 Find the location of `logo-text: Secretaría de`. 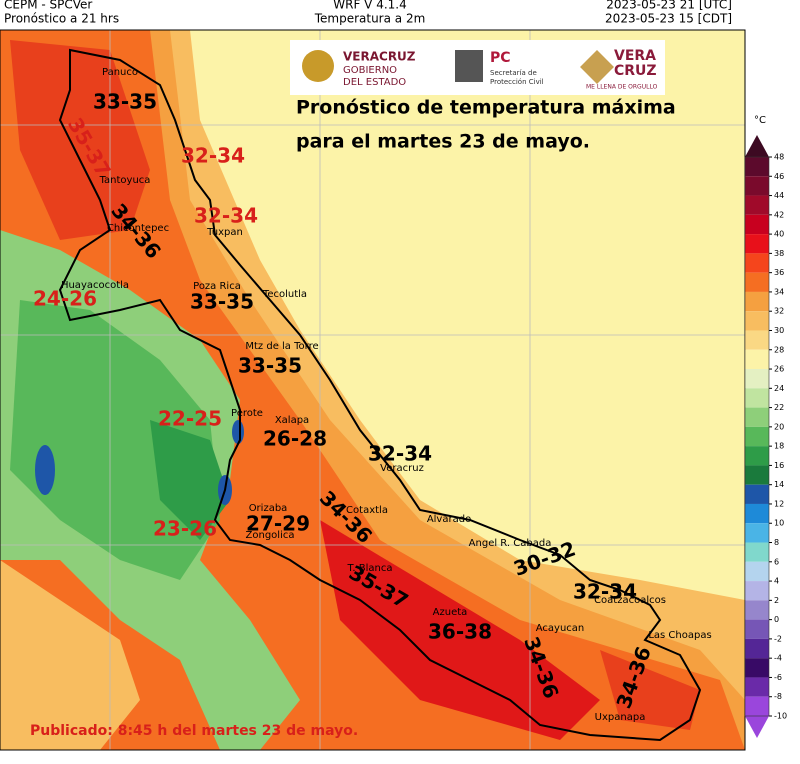

logo-text: Secretaría de is located at coordinates (513, 73).